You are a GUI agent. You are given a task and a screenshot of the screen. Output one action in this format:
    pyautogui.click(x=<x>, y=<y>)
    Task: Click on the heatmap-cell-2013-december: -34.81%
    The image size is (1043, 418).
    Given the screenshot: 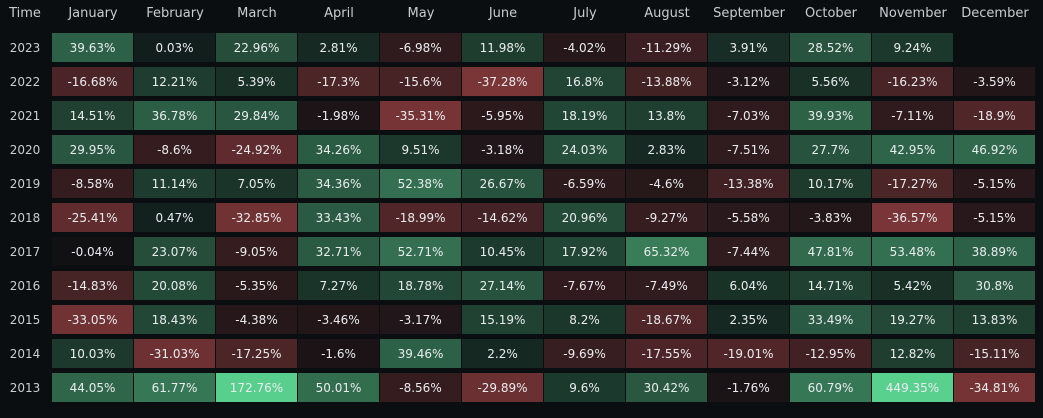 What is the action you would take?
    pyautogui.click(x=995, y=388)
    